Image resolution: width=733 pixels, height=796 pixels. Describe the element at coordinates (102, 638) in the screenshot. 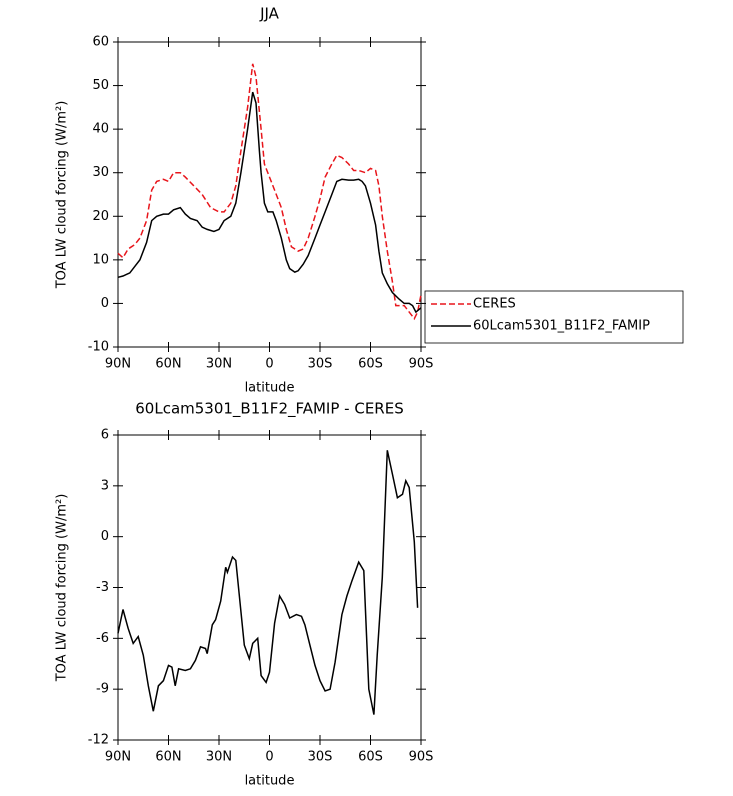

I see `y-tick-label: -6` at that location.